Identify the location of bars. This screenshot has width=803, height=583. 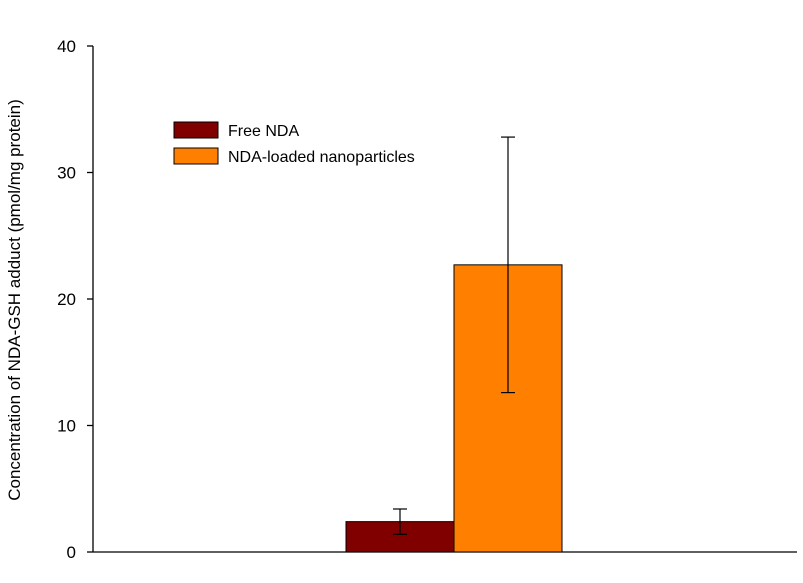
(454, 408).